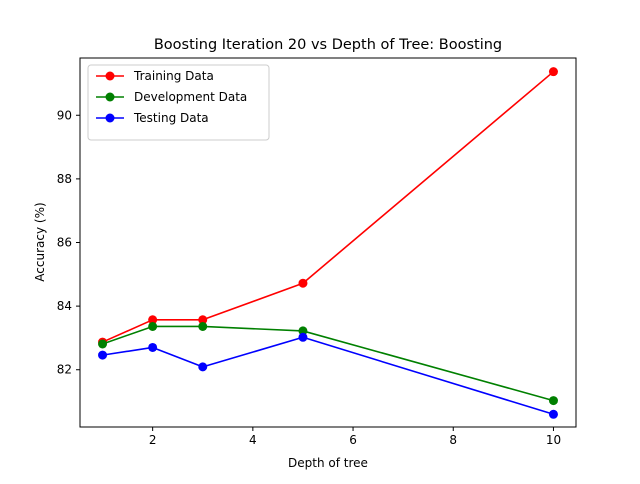 Image resolution: width=640 pixels, height=484 pixels. What do you see at coordinates (64, 306) in the screenshot?
I see `y-tick-label: 84` at bounding box center [64, 306].